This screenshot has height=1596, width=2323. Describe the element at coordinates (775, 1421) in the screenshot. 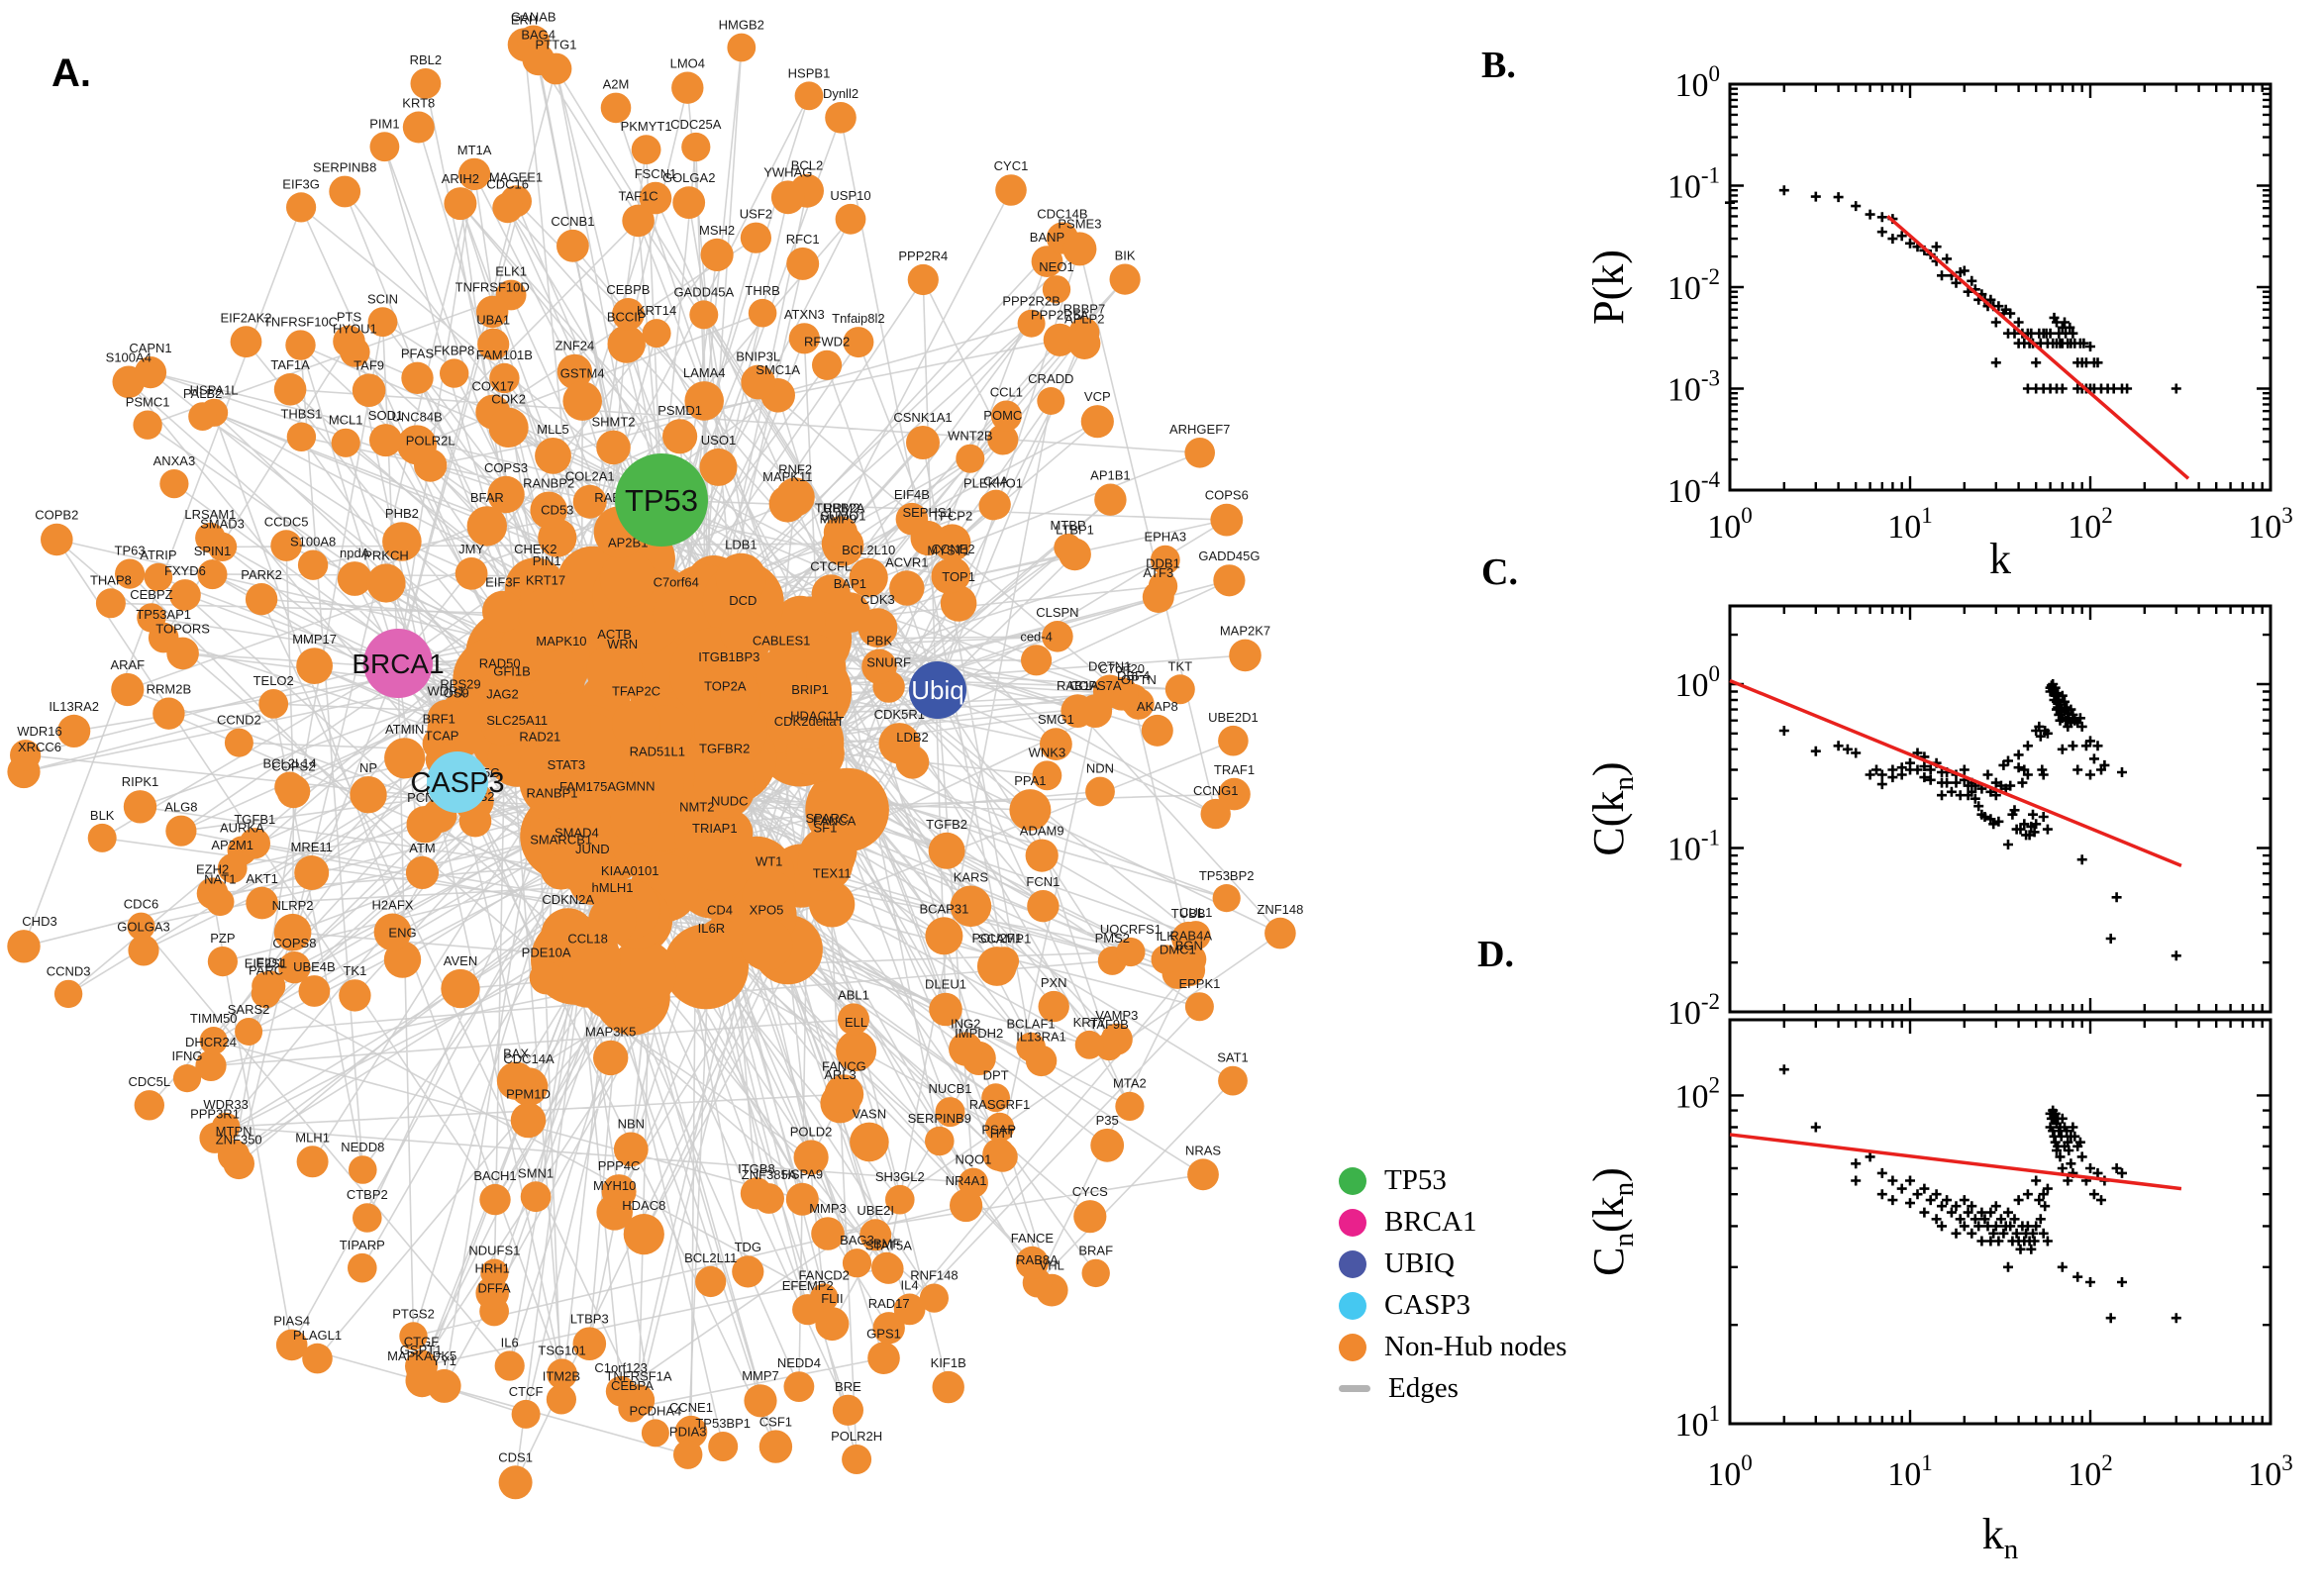

I see `network-node-label: CSF1` at that location.